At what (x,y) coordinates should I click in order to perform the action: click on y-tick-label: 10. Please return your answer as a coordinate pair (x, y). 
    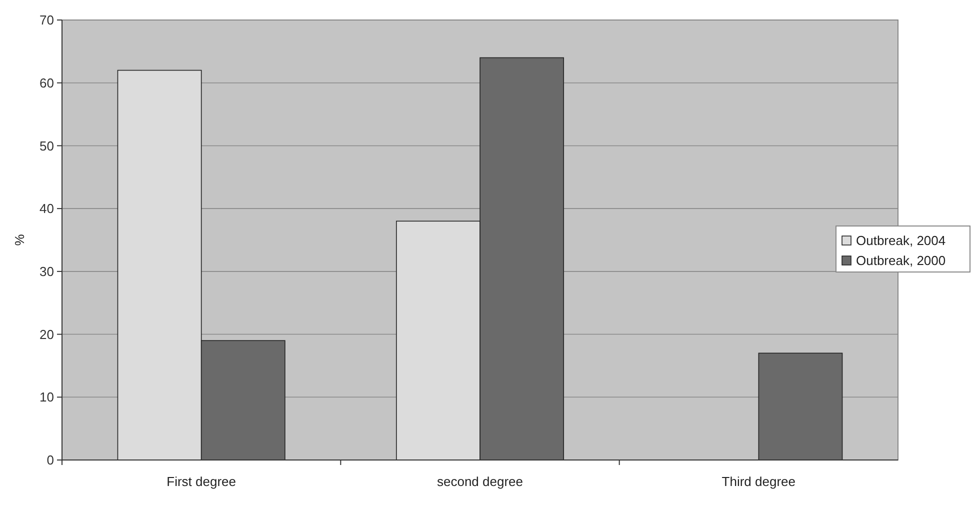
    Looking at the image, I should click on (47, 397).